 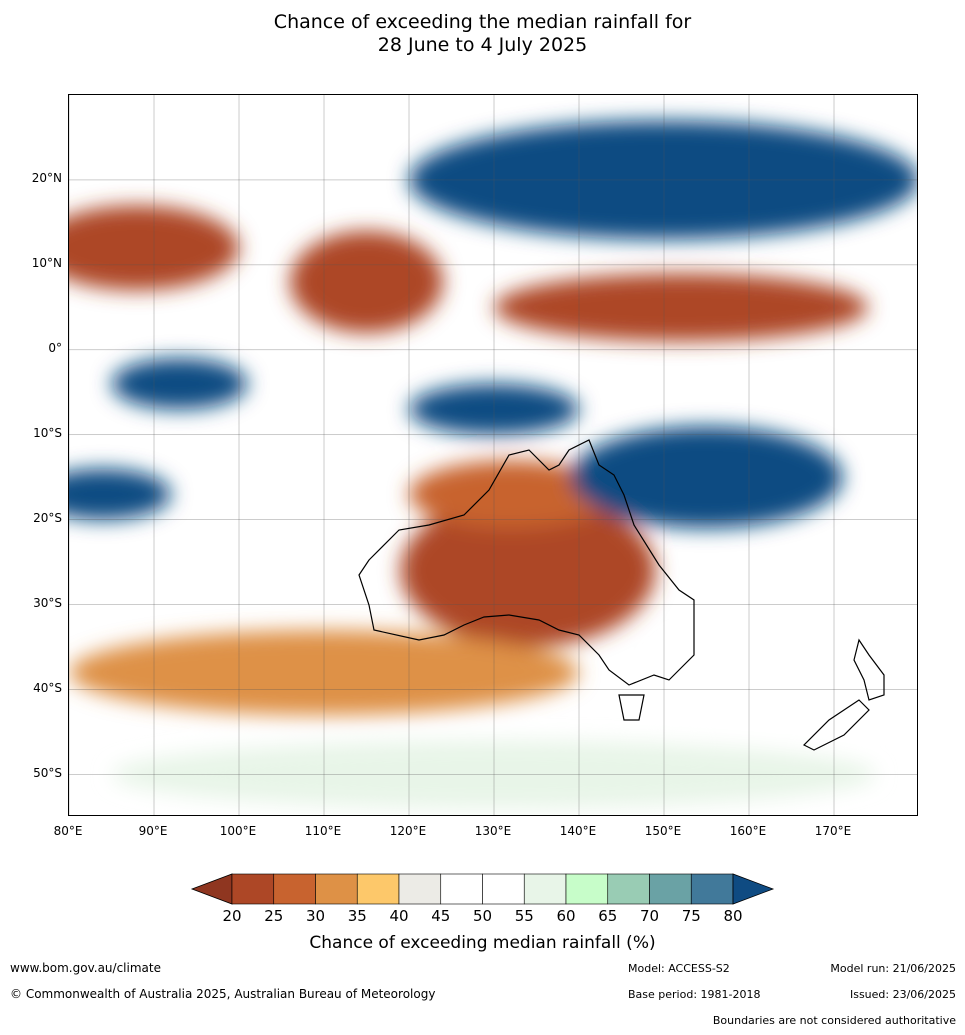 I want to click on region-northern-australia, so click(x=511, y=494).